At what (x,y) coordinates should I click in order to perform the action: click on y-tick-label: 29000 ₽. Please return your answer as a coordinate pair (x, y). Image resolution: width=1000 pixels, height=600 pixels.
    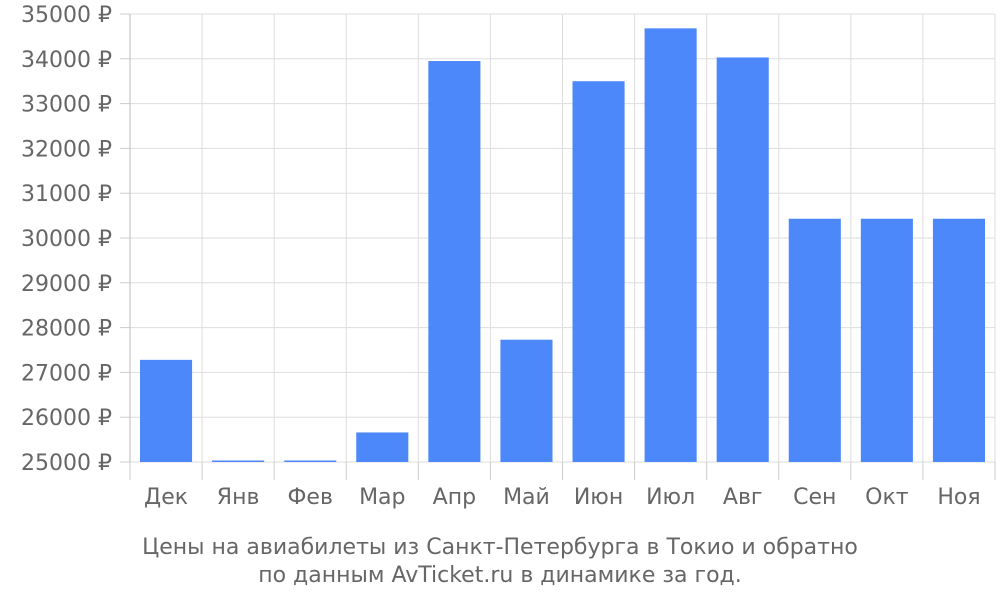
    Looking at the image, I should click on (66, 284).